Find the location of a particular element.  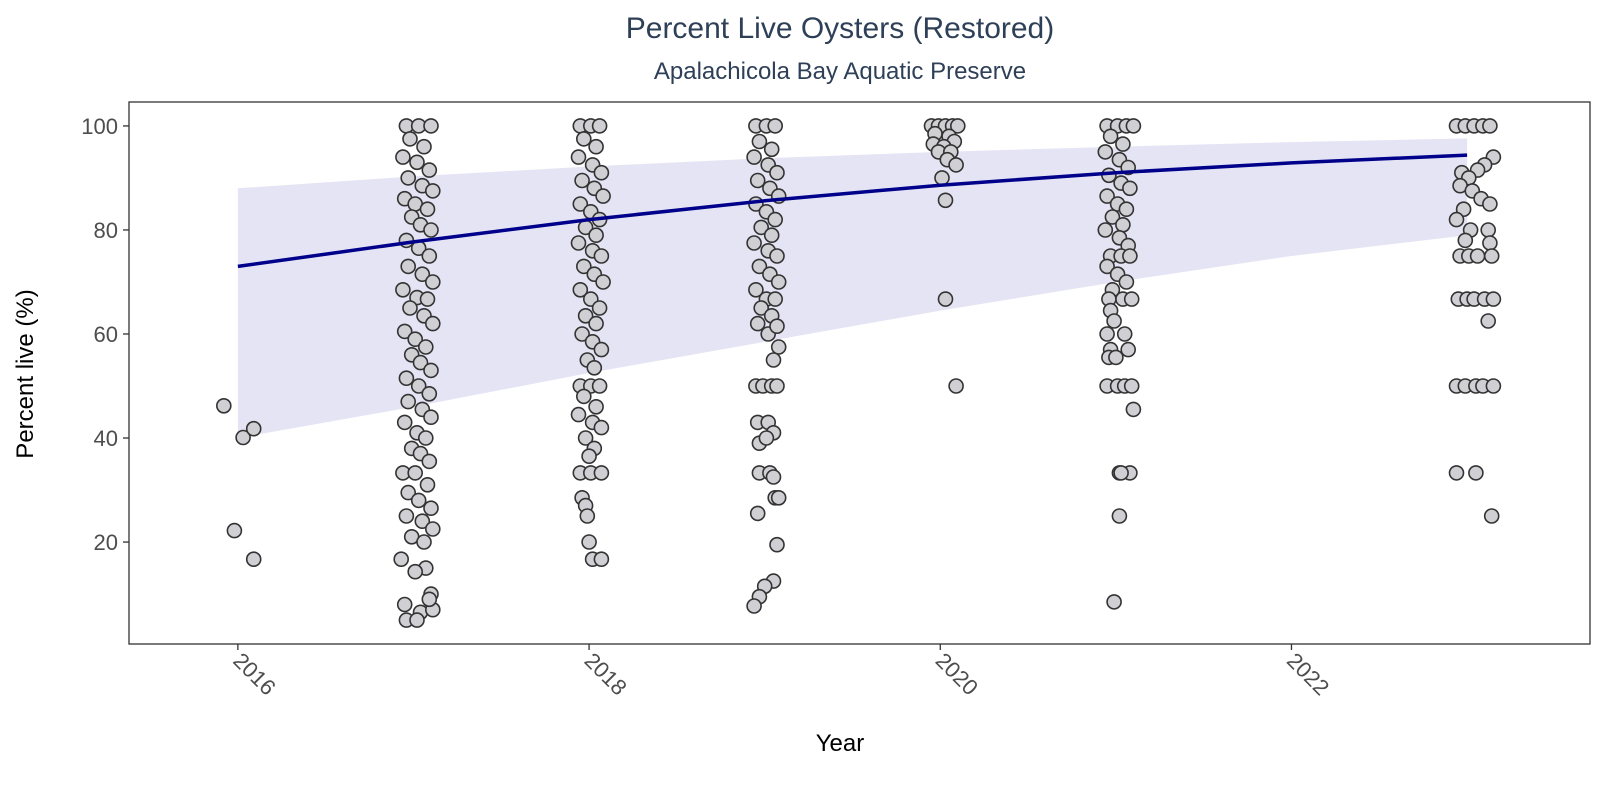

x-axis-title: Year is located at coordinates (840, 743).